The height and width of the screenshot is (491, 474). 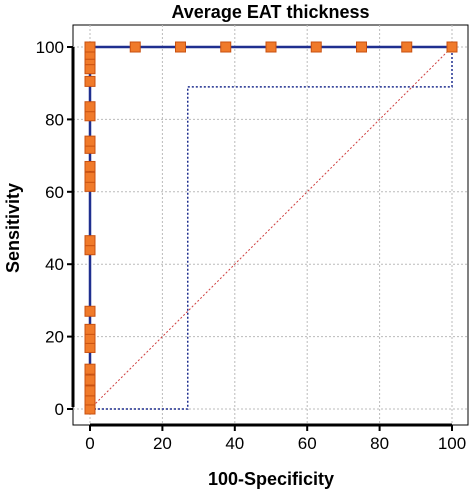 I want to click on y-tick-labels: 0 20 40 60 80 100, so click(x=50, y=228).